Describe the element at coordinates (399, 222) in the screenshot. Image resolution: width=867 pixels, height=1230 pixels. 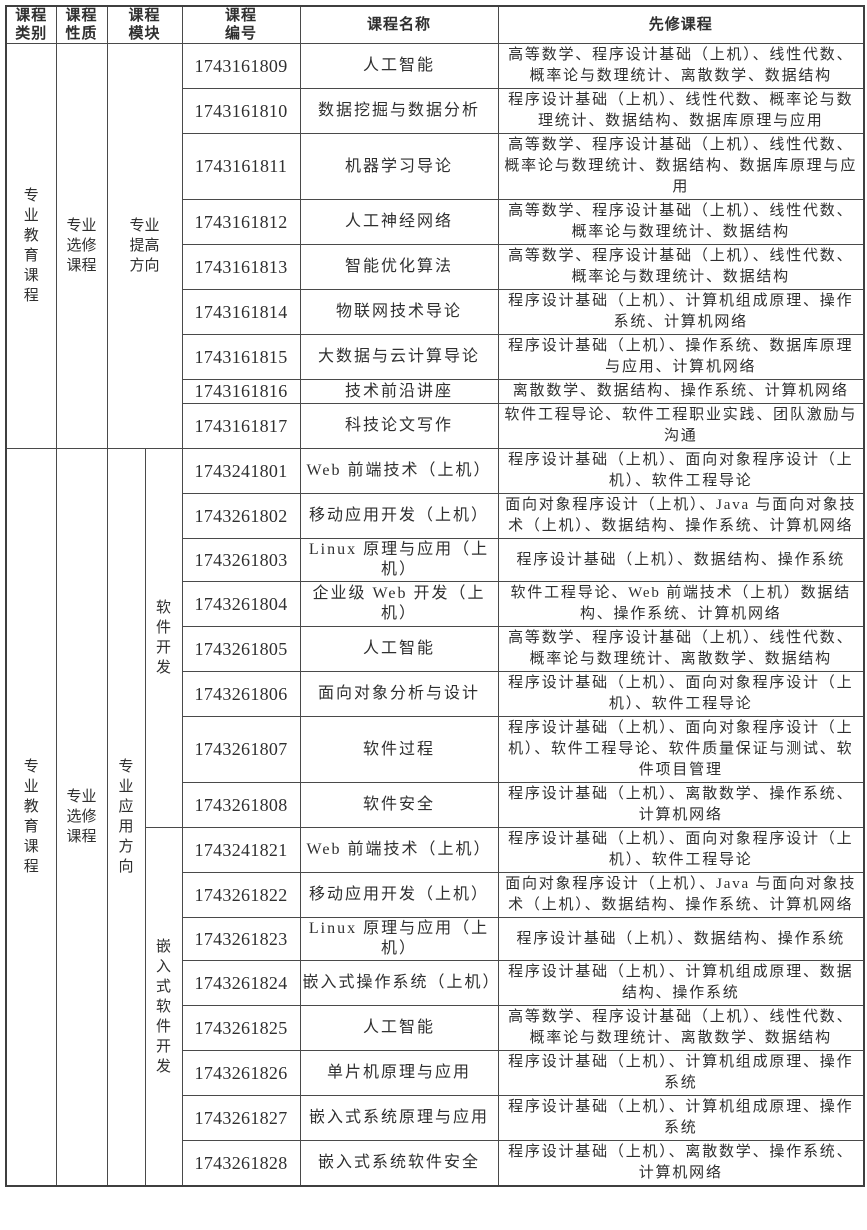
I see `course-name-cell: 人工神经网络` at that location.